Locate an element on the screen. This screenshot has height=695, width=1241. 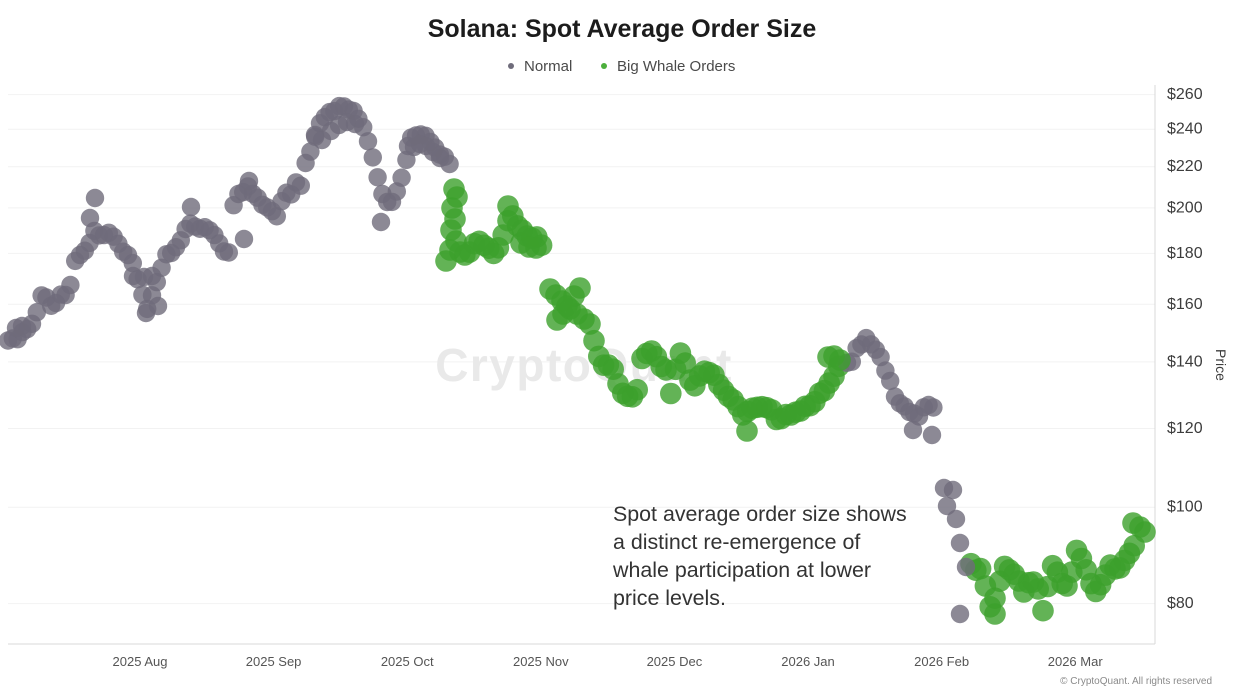
svg-text:Solana: Spot Average Order Siz: Solana: Spot Average Order Size is located at coordinates (622, 29).